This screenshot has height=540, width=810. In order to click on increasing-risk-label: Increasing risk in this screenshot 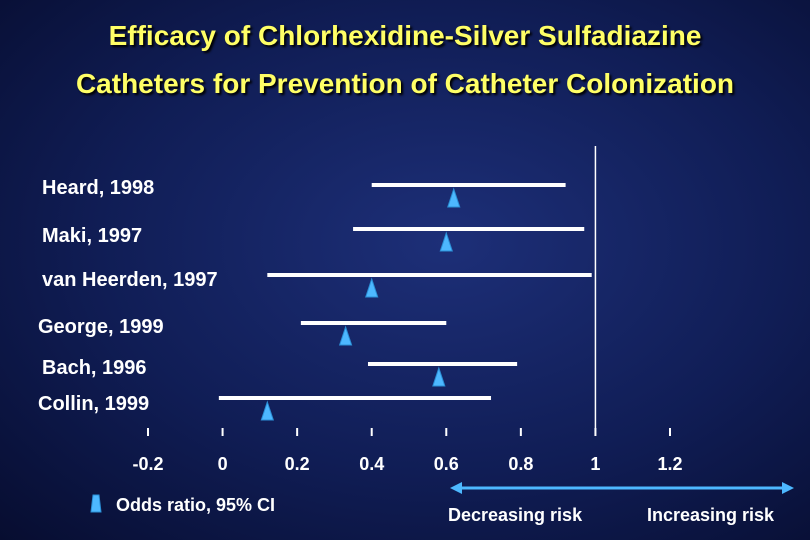, I will do `click(711, 515)`.